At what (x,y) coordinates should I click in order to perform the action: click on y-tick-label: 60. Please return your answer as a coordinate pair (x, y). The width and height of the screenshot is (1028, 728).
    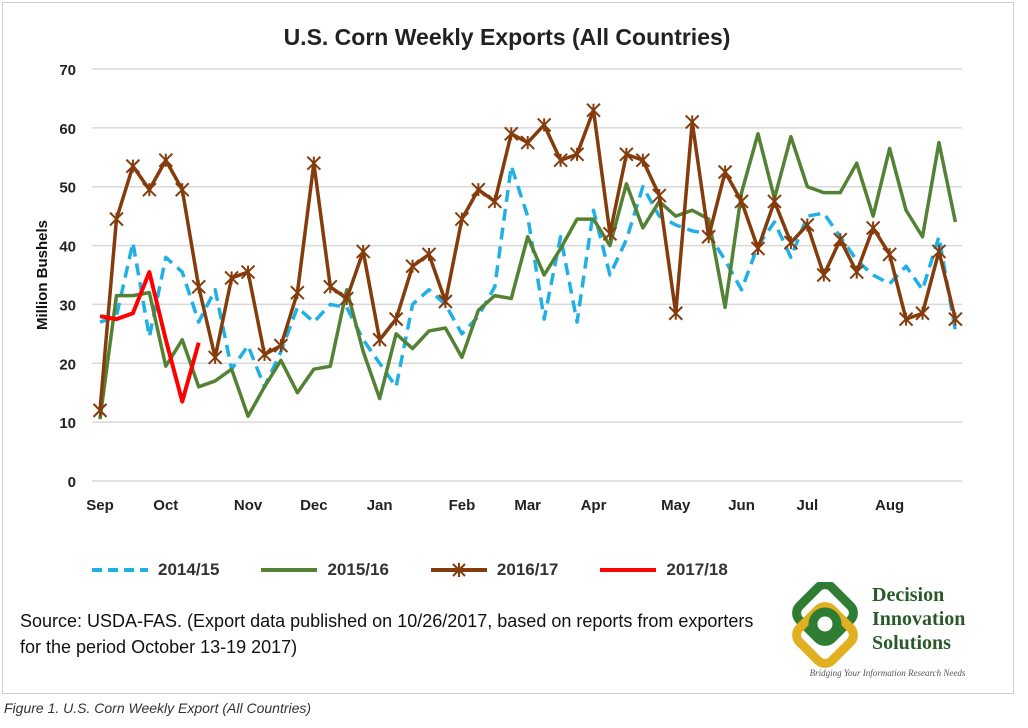
    Looking at the image, I should click on (67, 129).